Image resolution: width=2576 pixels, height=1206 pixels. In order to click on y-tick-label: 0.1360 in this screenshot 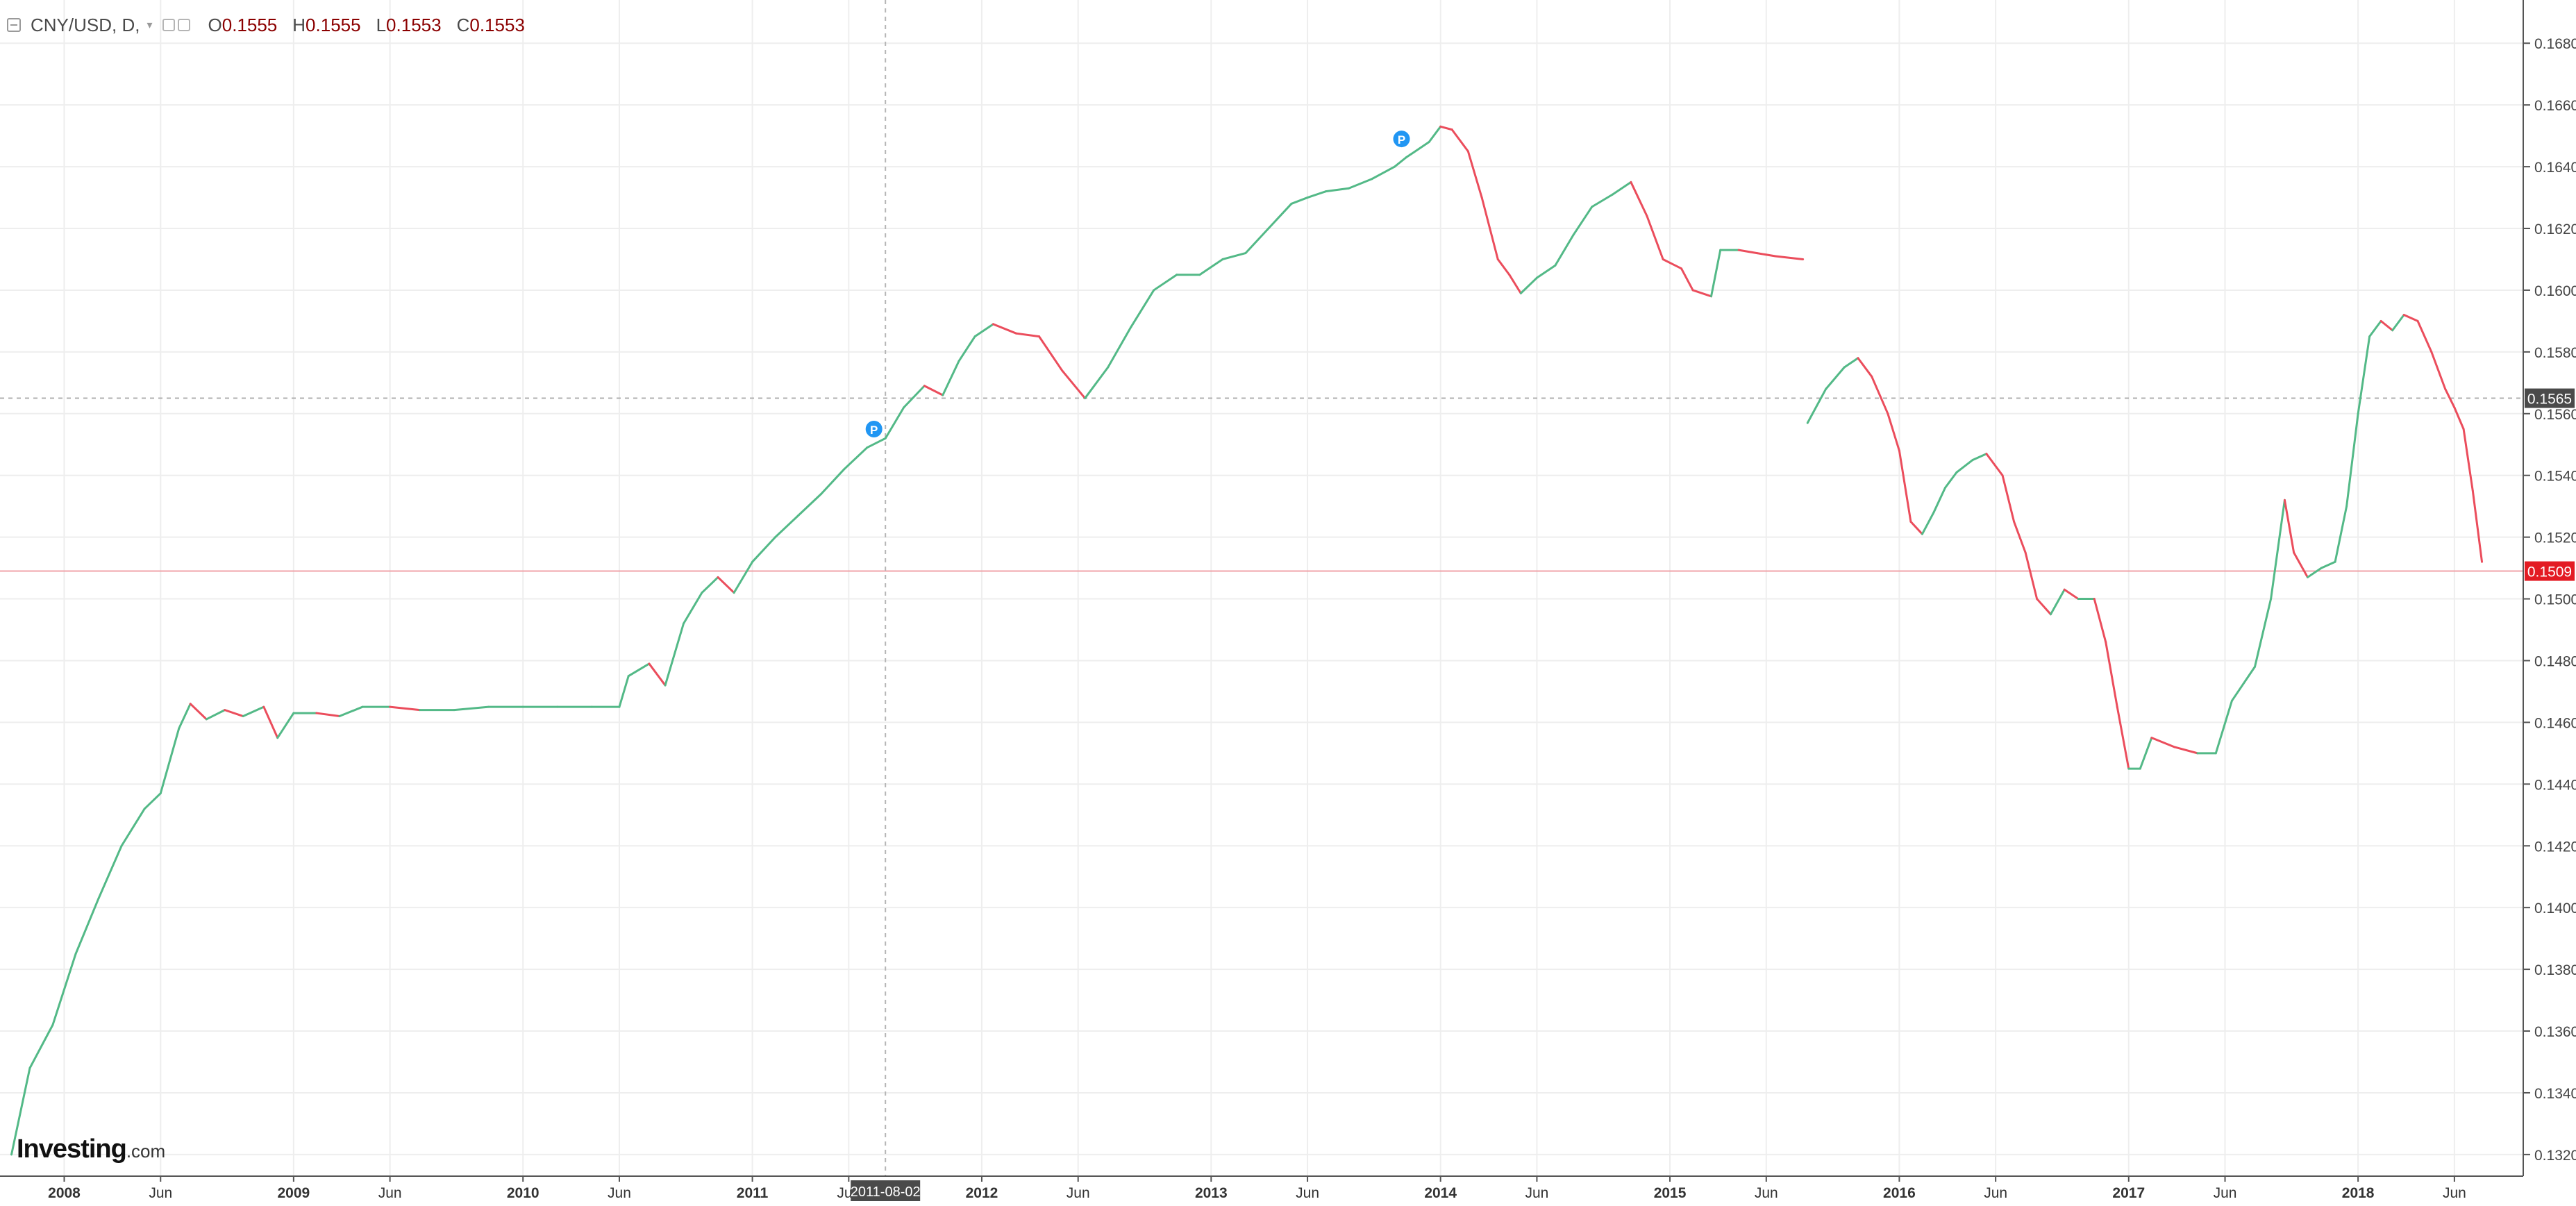, I will do `click(2555, 1032)`.